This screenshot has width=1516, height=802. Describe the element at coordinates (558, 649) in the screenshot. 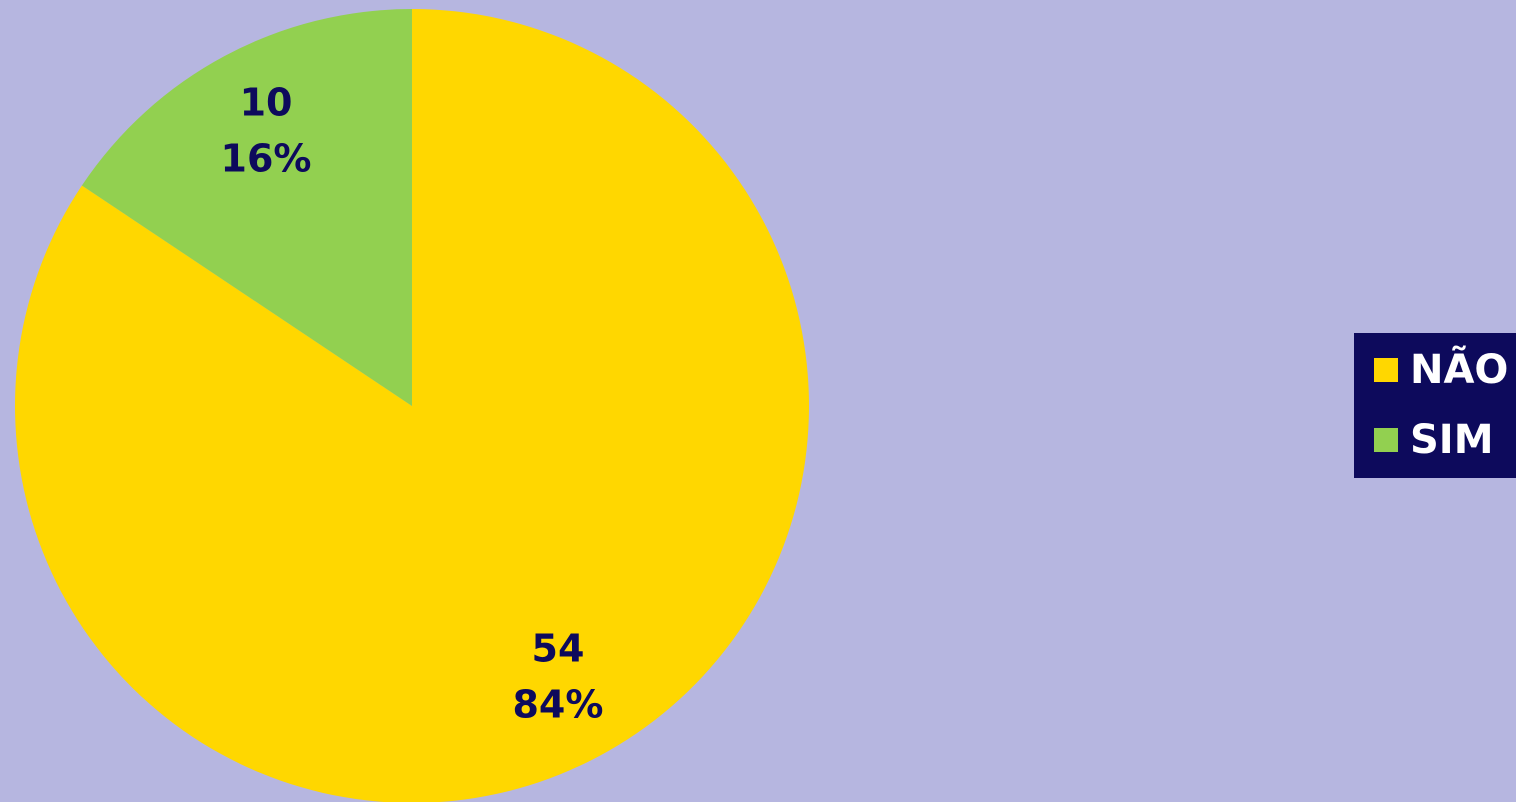

I see `value-label: 54` at that location.